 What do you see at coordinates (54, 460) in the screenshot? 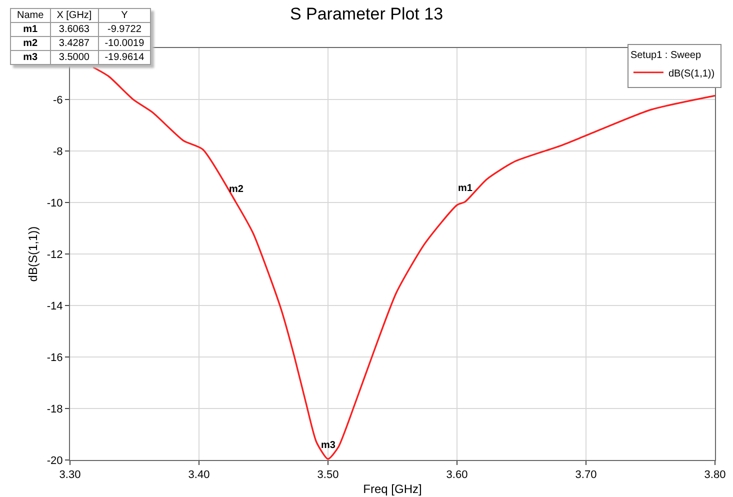
I see `y-tick-label: -20` at bounding box center [54, 460].